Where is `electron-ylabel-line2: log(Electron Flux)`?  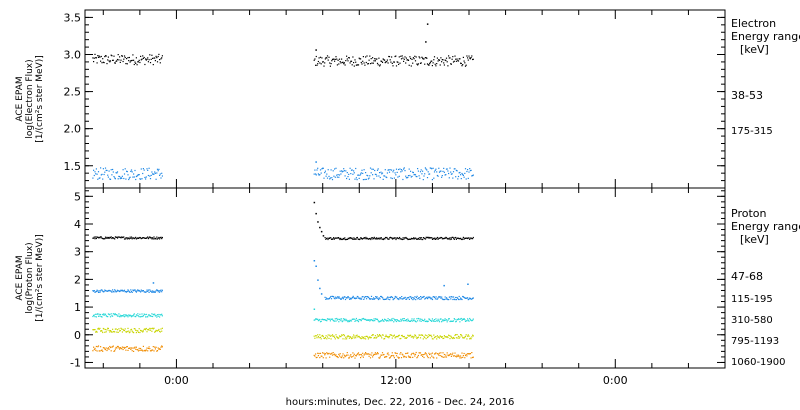 electron-ylabel-line2: log(Electron Flux) is located at coordinates (30, 98).